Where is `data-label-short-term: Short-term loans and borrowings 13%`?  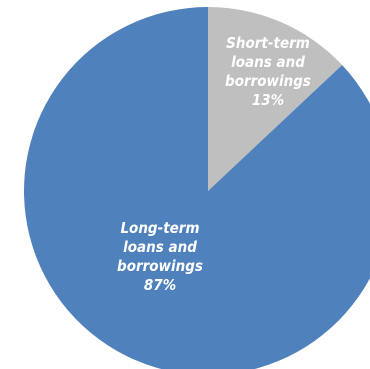
data-label-short-term: Short-term loans and borrowings 13% is located at coordinates (268, 71).